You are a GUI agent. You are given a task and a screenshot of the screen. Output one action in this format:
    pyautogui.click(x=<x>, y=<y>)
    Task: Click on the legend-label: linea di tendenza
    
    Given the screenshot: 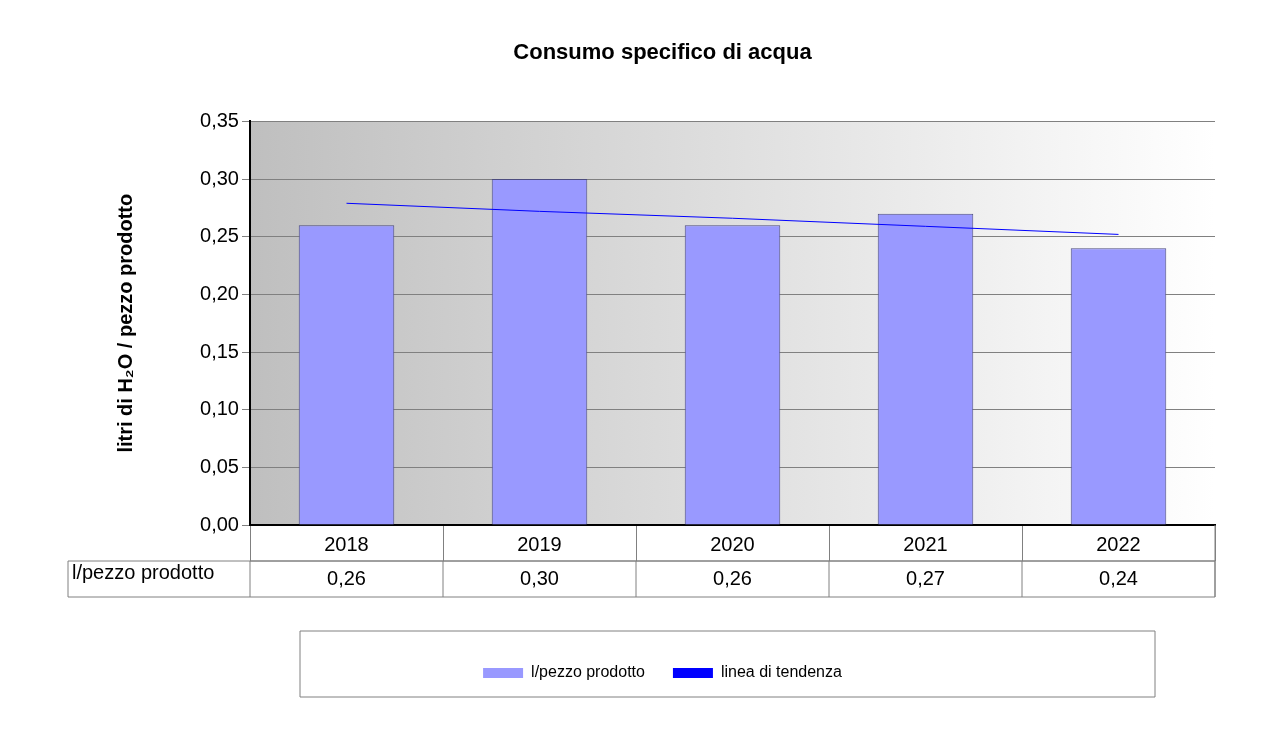 What is the action you would take?
    pyautogui.click(x=781, y=672)
    